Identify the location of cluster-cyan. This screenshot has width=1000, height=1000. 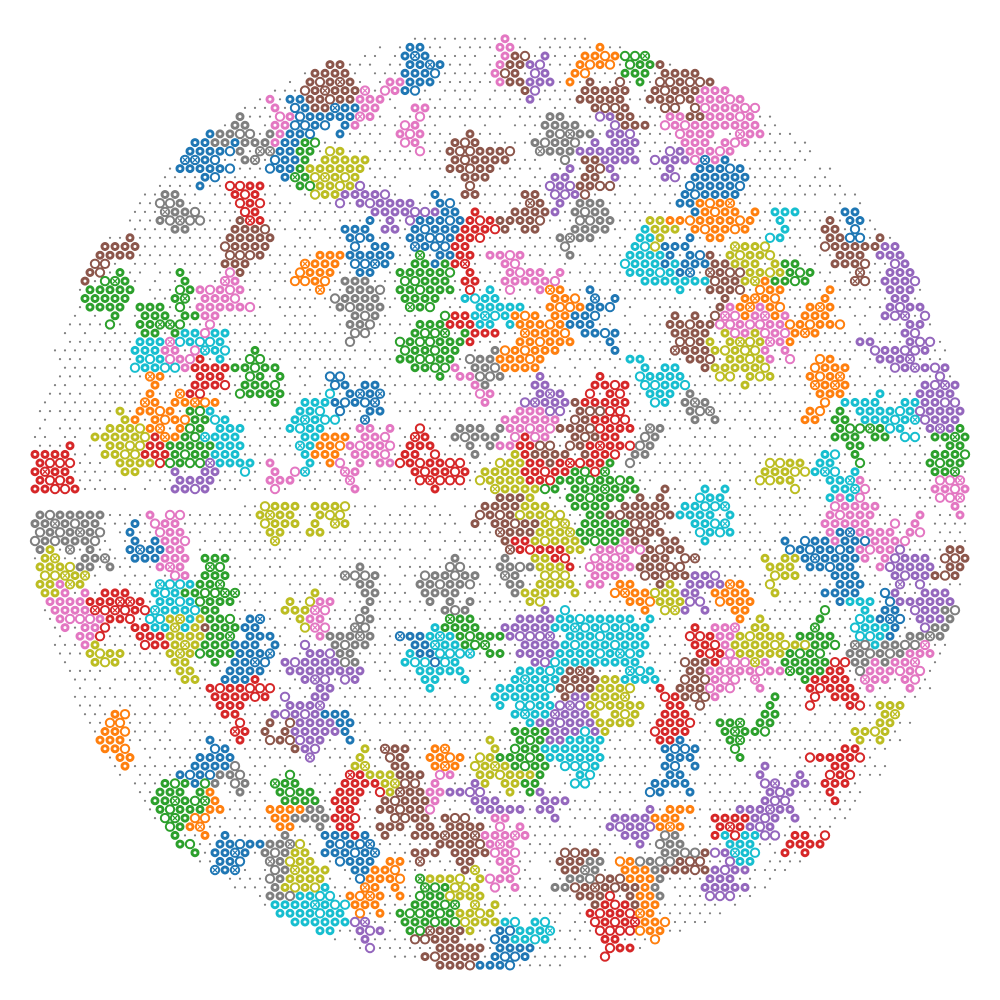
(492, 307).